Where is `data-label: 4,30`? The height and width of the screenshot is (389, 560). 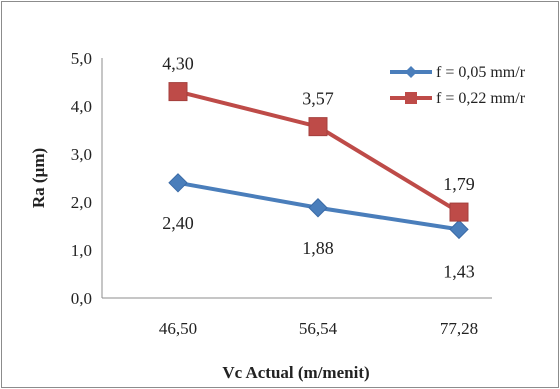 data-label: 4,30 is located at coordinates (178, 64).